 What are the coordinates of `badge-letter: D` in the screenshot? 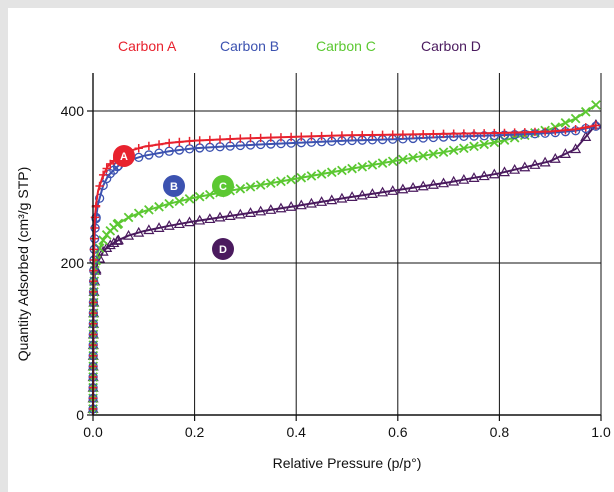 It's located at (223, 250).